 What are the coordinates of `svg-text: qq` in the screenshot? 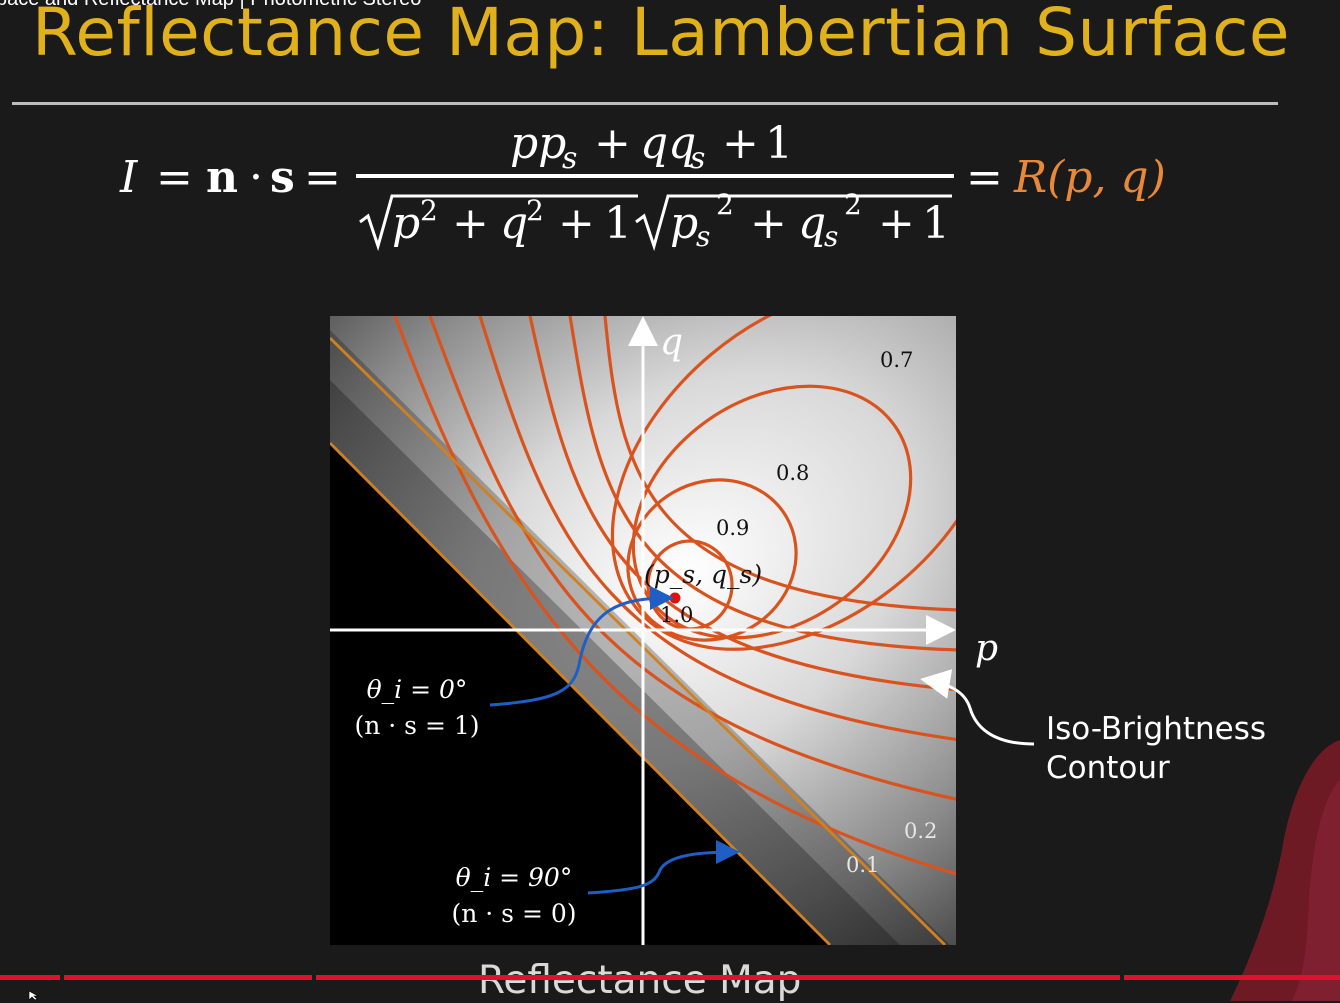 It's located at (668, 143).